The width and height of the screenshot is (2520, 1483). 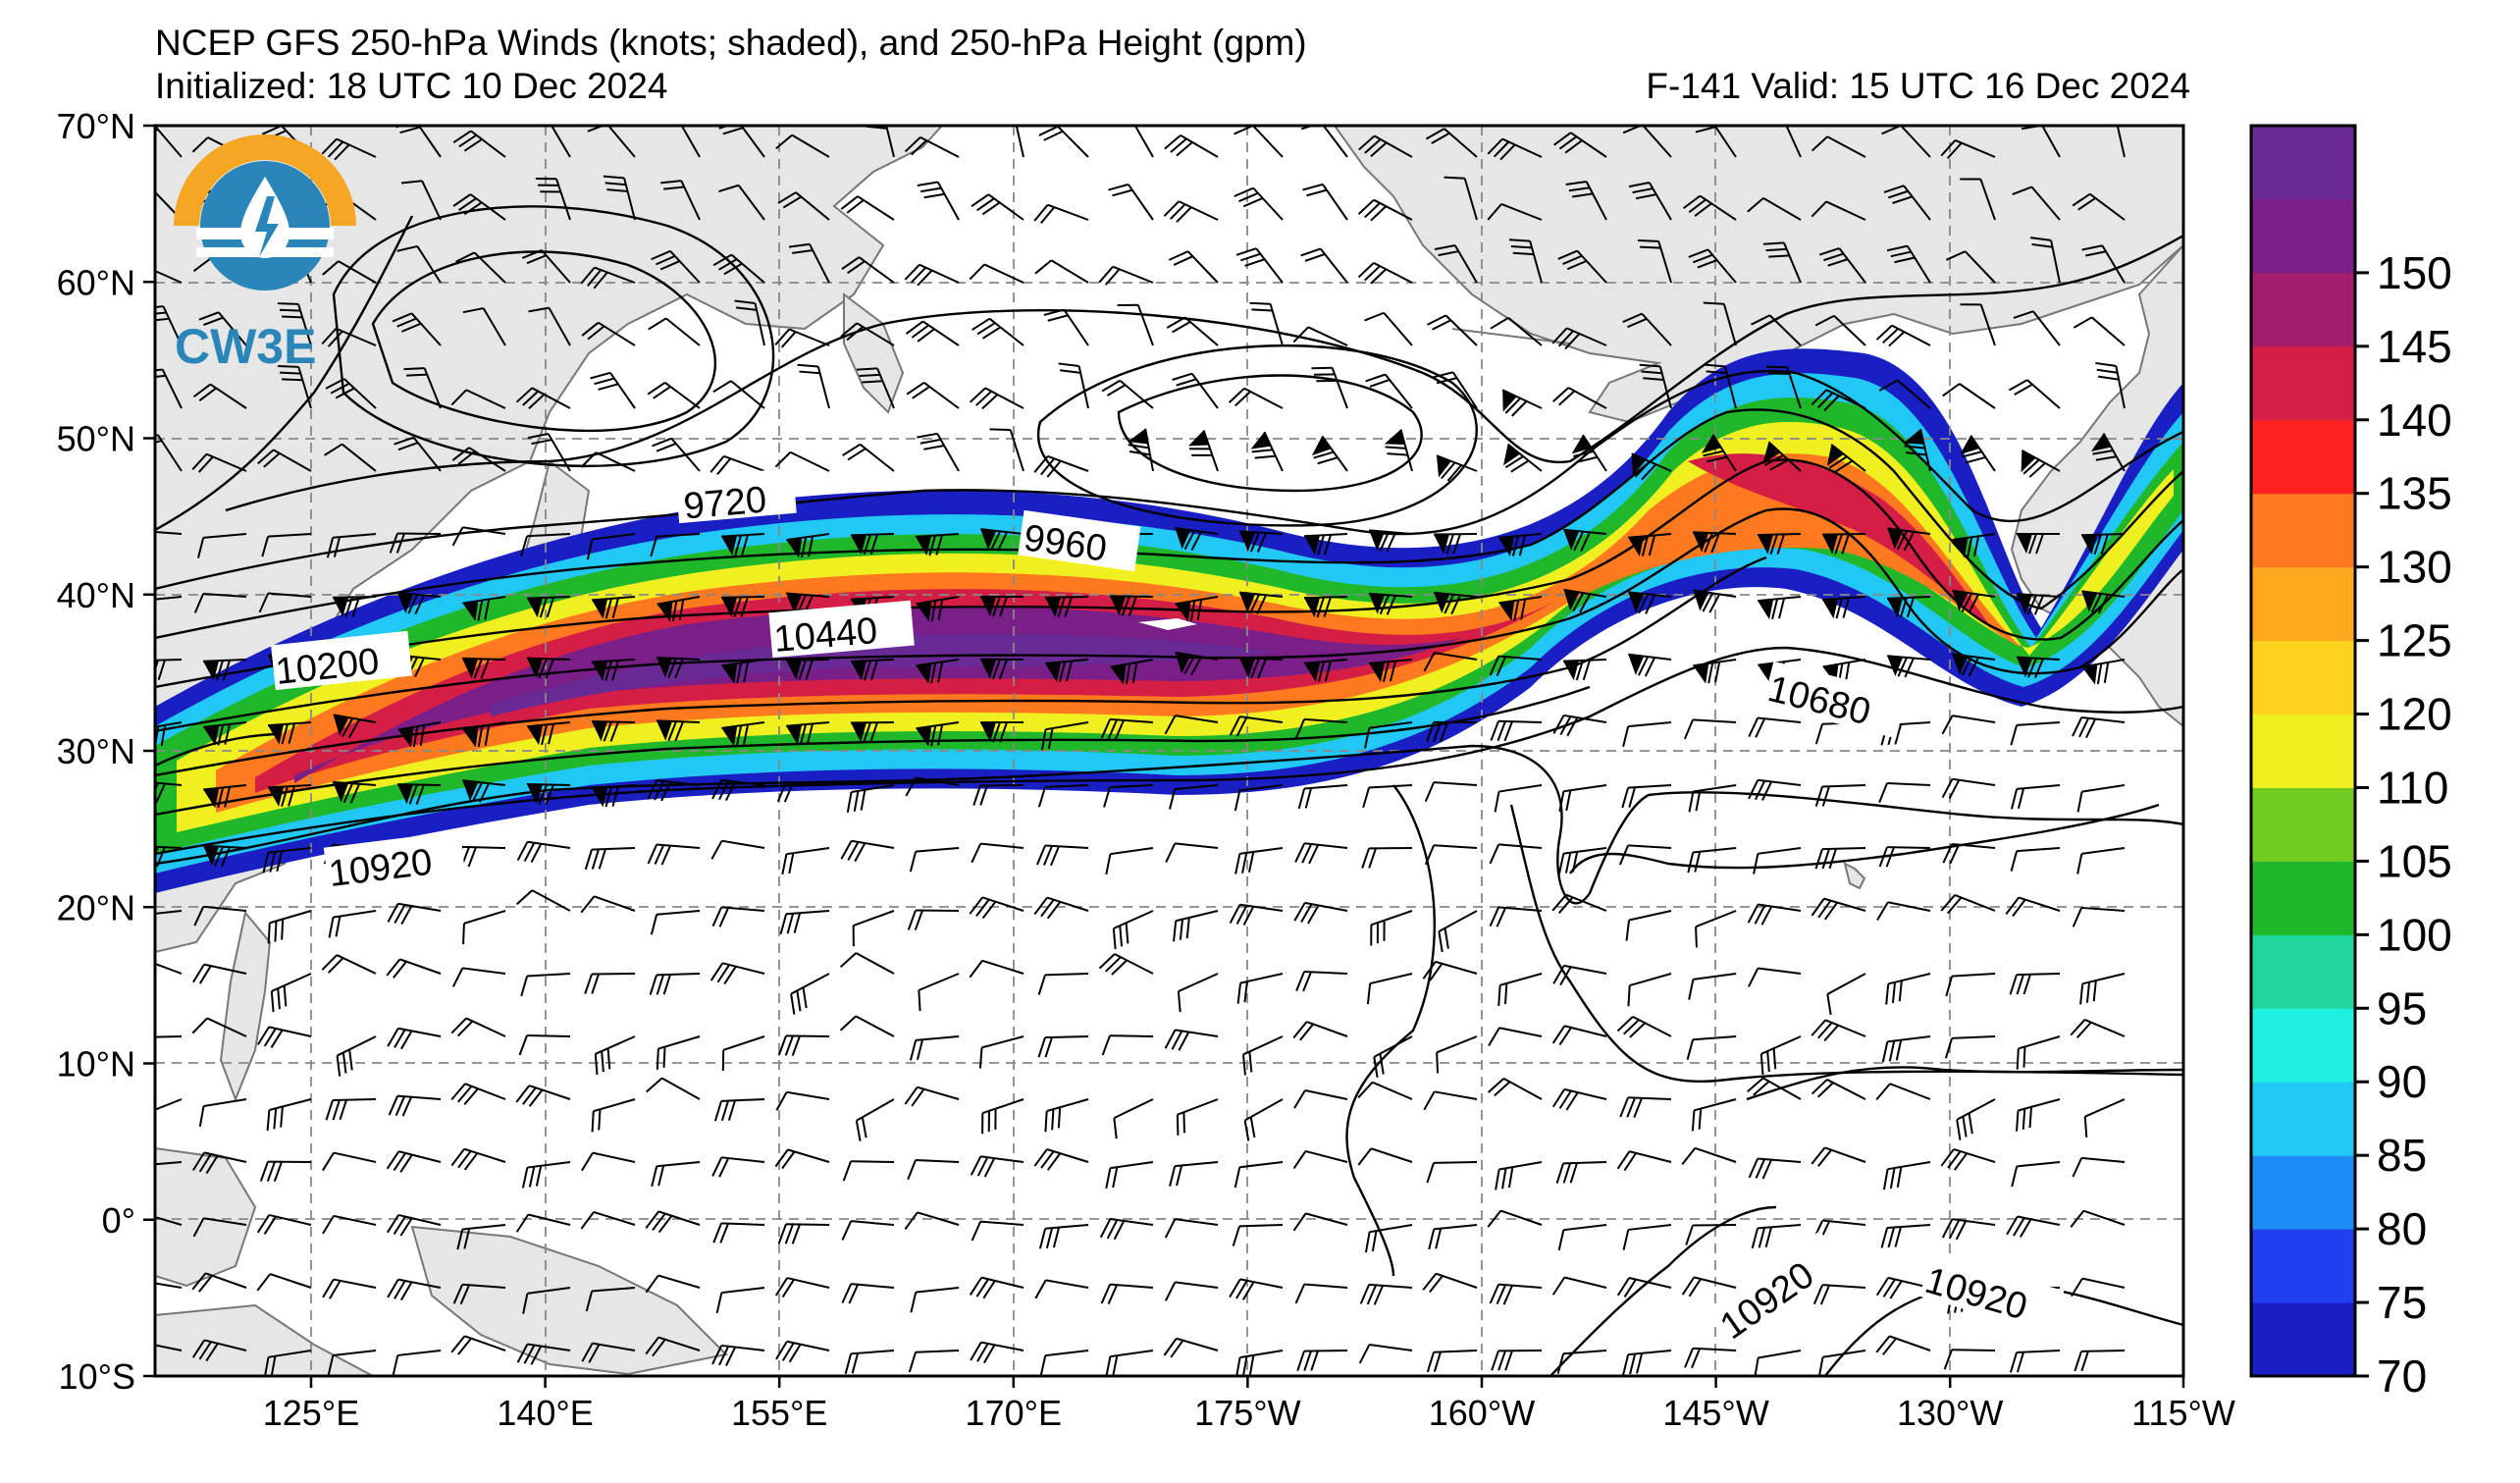 I want to click on colorbar-label: 140, so click(x=2414, y=420).